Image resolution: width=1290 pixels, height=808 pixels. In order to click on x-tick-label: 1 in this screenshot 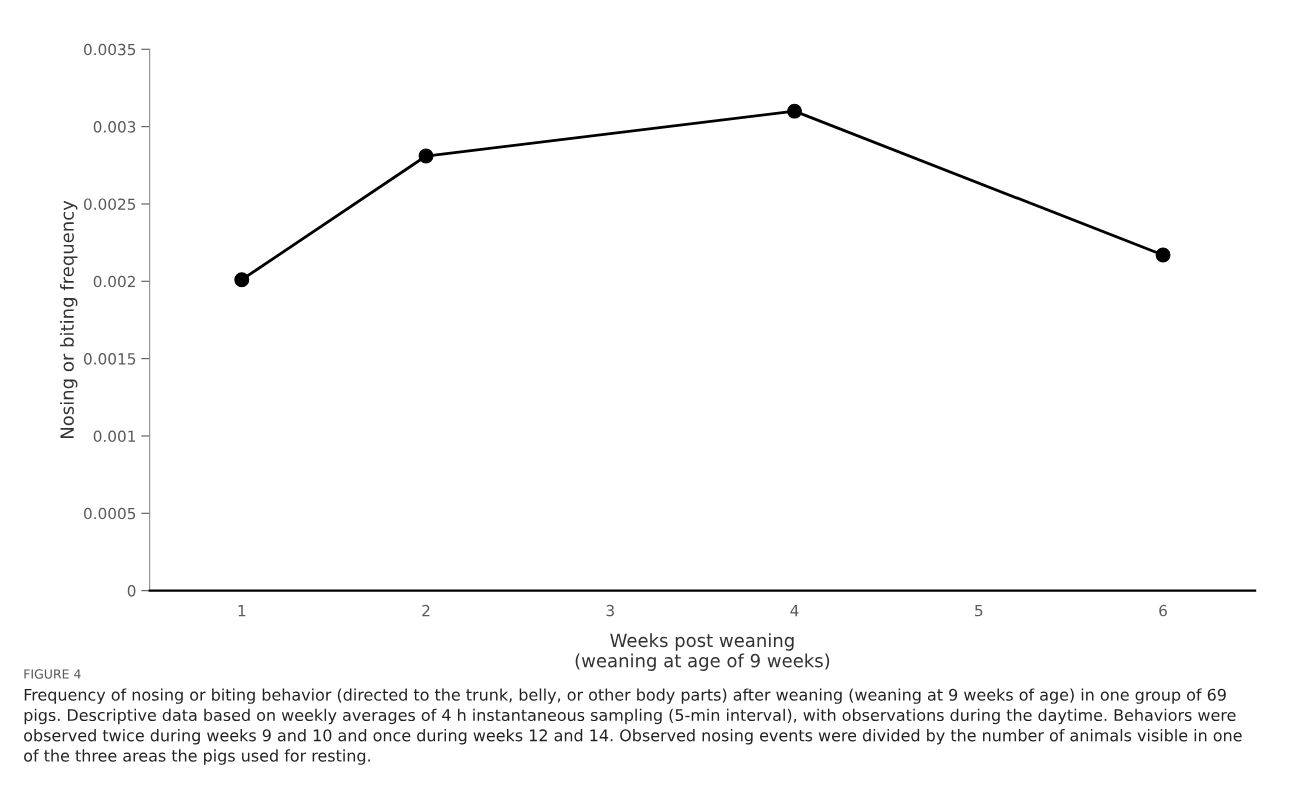, I will do `click(242, 611)`.